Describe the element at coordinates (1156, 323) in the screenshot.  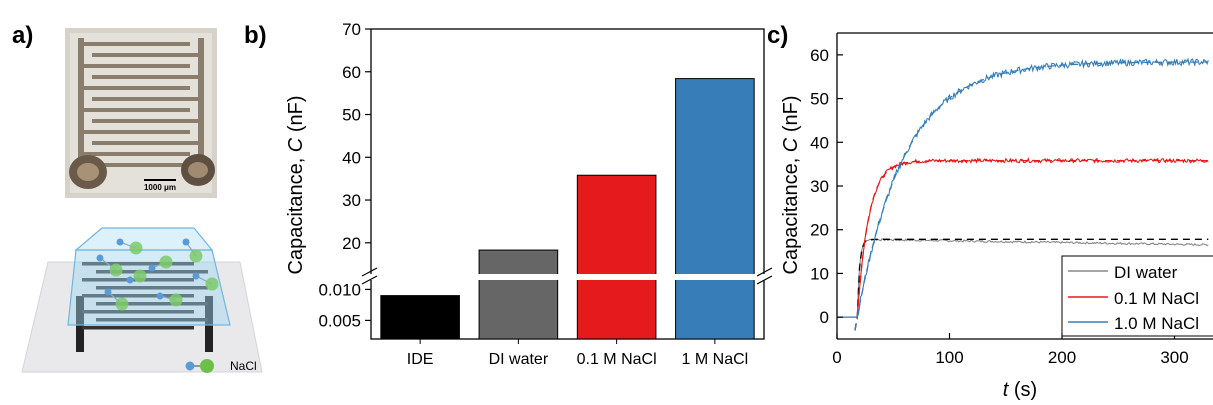
I see `legend-label-1-0m: 1.0 M NaCl` at that location.